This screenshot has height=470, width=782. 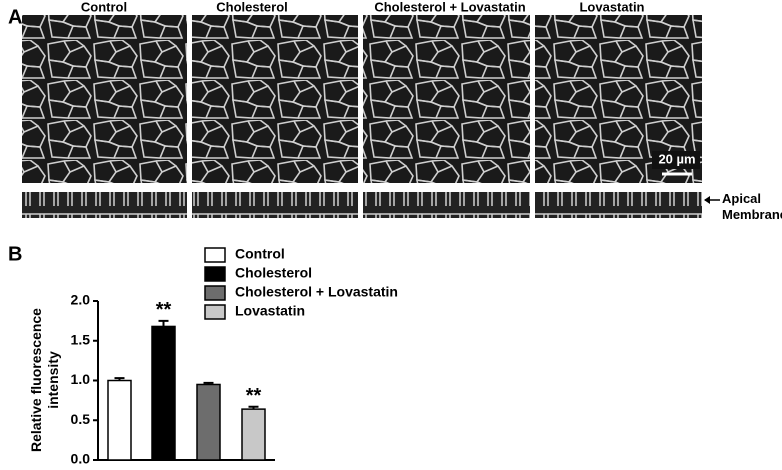 What do you see at coordinates (752, 206) in the screenshot?
I see `annotation: Apical Membrane` at bounding box center [752, 206].